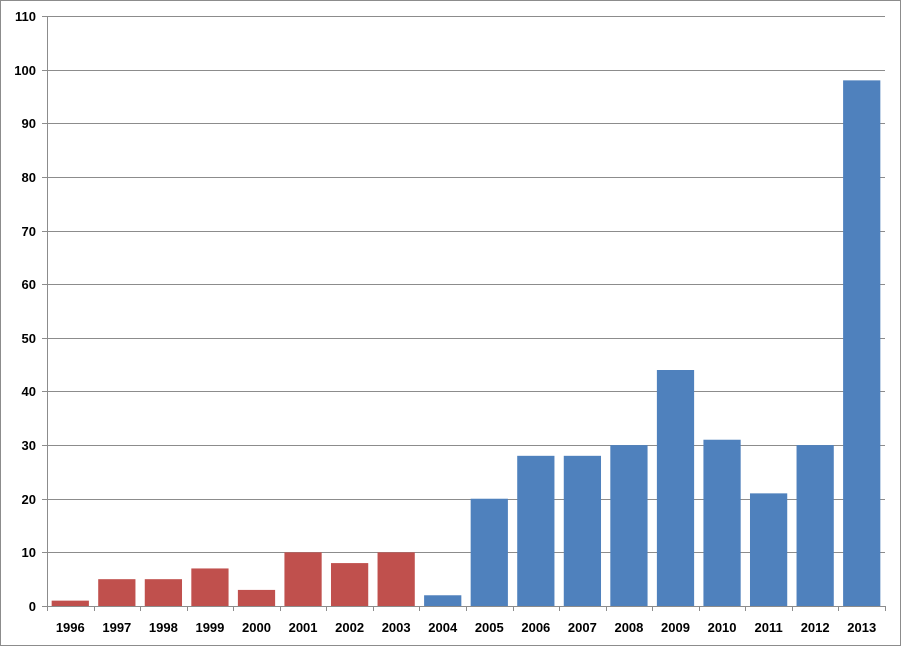 This screenshot has width=901, height=646. What do you see at coordinates (32, 606) in the screenshot?
I see `y-tick-label: 0` at bounding box center [32, 606].